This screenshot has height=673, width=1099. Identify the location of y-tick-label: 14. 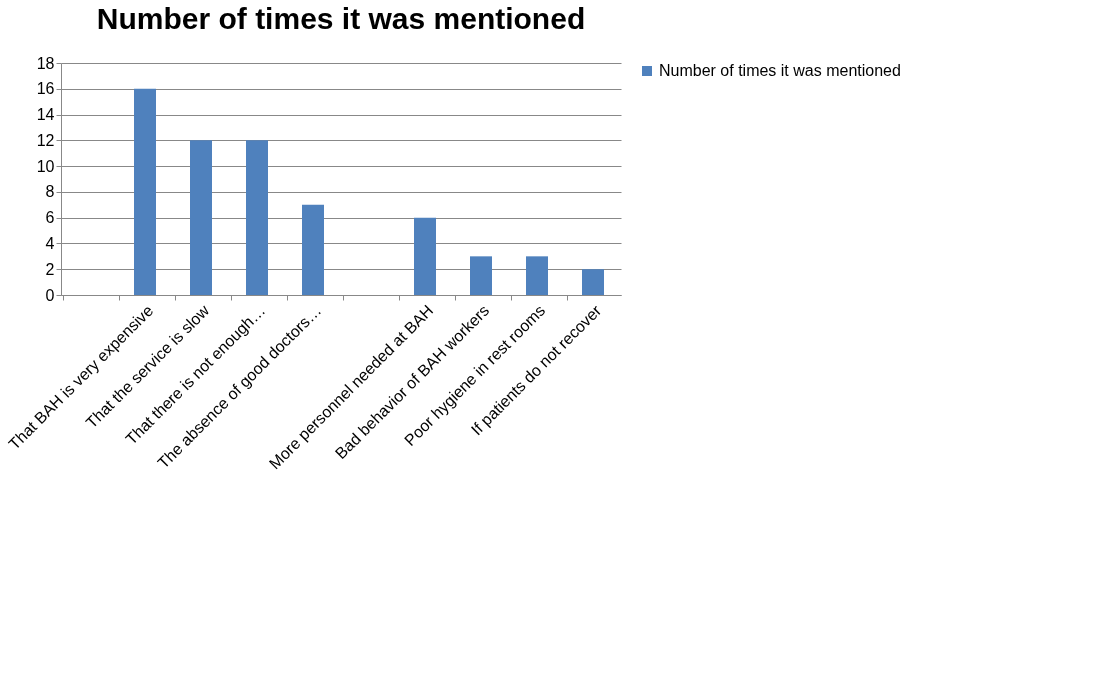
(45, 115).